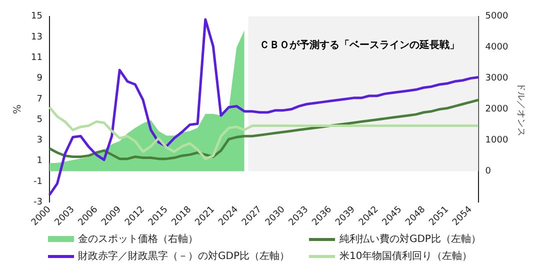 This screenshot has height=272, width=540. I want to click on y-tick-label: 11, so click(36, 58).